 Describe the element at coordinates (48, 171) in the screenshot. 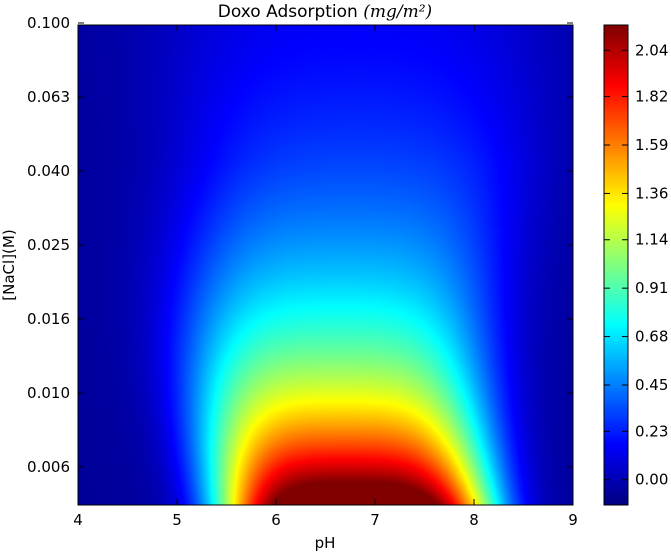

I see `y-tick-label: 0.040` at that location.